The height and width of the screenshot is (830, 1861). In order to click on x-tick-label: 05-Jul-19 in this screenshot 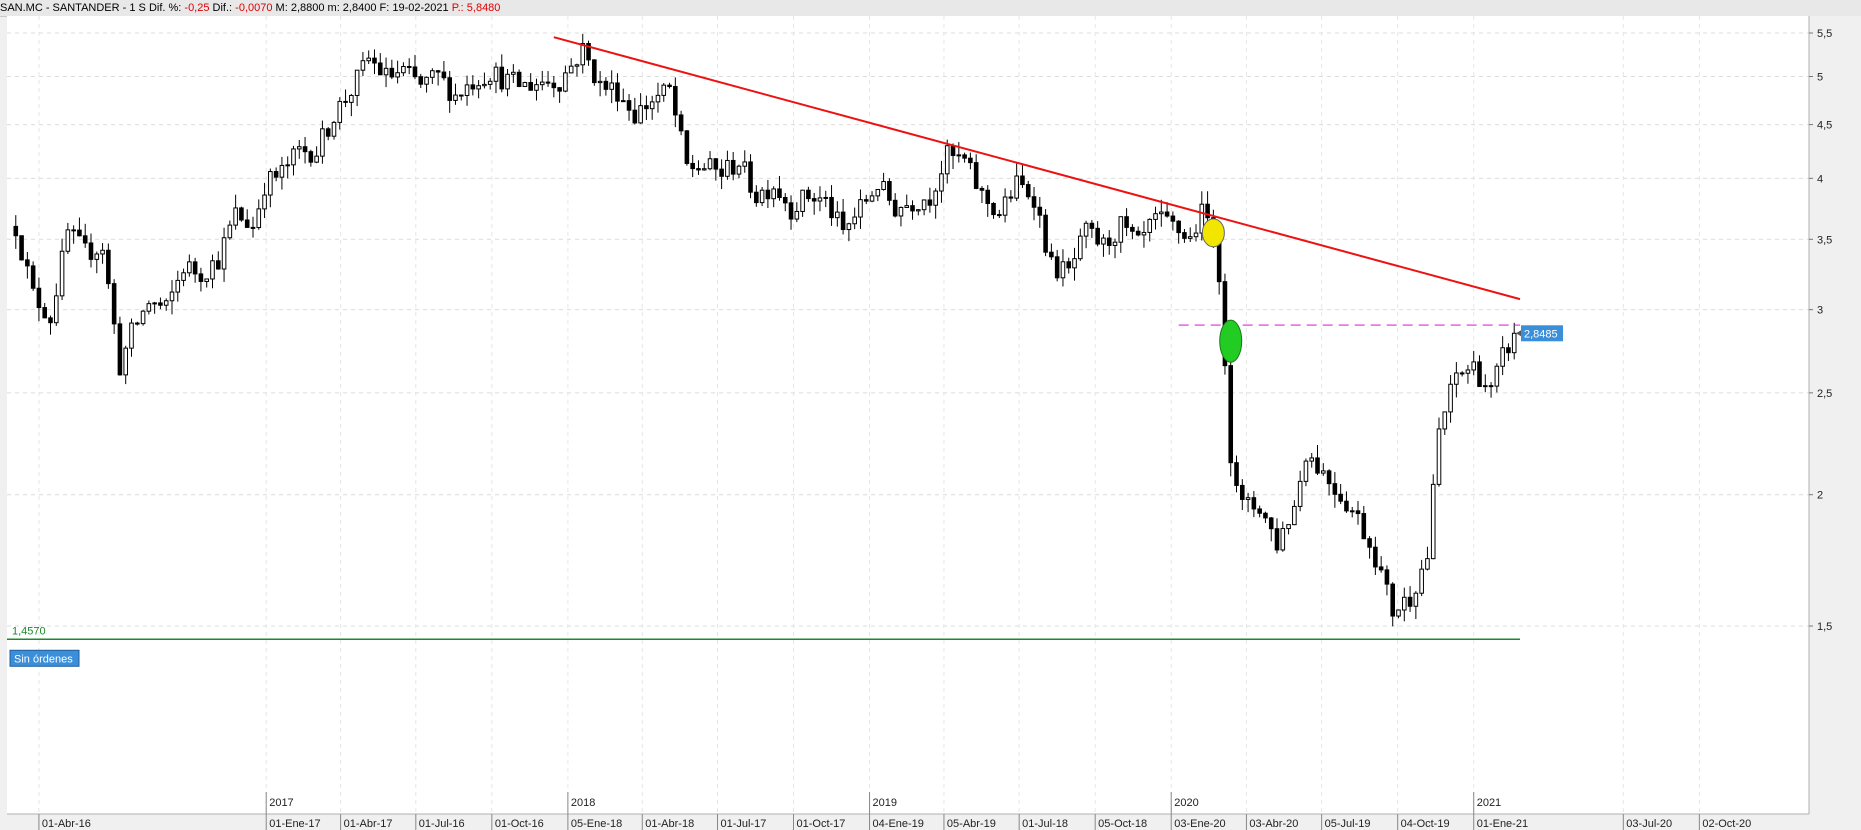, I will do `click(1348, 824)`.